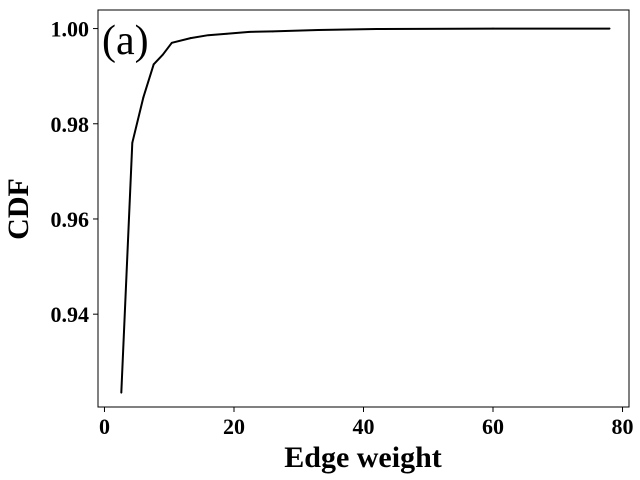 The width and height of the screenshot is (640, 480). I want to click on x-tick-label: 0, so click(104, 426).